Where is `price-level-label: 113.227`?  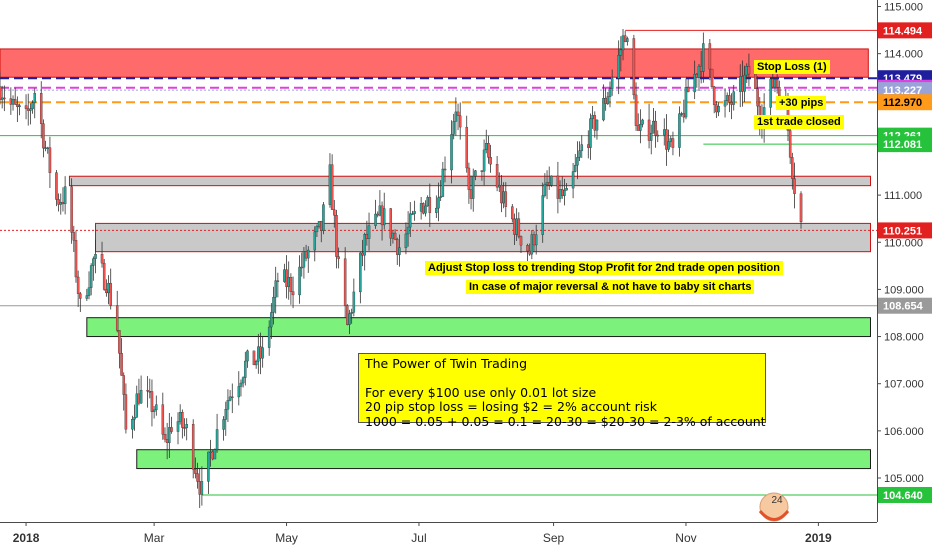 price-level-label: 113.227 is located at coordinates (902, 91).